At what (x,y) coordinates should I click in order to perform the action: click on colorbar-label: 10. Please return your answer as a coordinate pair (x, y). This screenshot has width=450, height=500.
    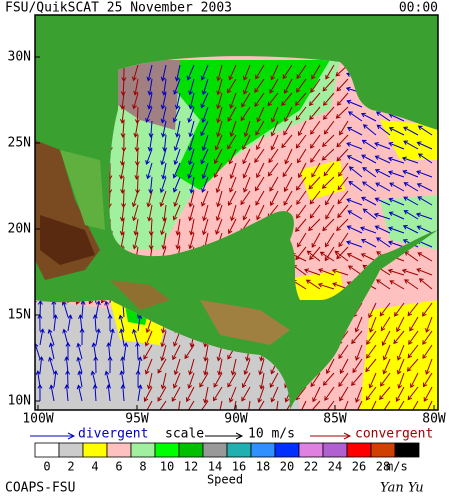
    Looking at the image, I should click on (167, 467).